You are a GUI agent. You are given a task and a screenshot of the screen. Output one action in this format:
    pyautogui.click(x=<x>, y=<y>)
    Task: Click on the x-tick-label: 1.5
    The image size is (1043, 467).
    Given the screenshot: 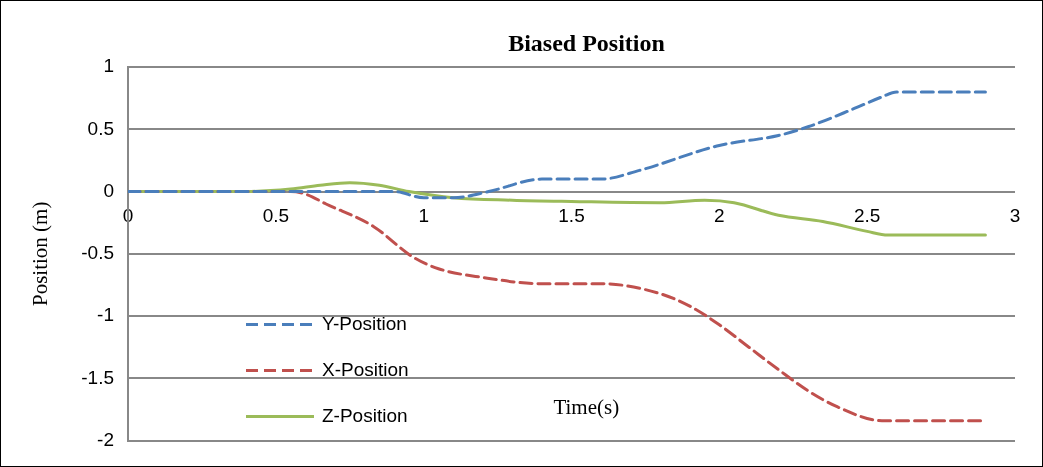 What is the action you would take?
    pyautogui.click(x=571, y=216)
    